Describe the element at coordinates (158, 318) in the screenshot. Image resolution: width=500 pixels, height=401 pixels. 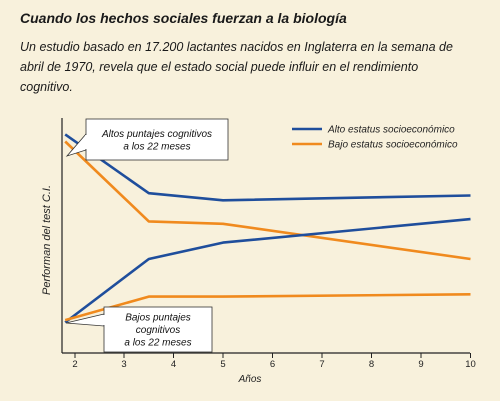
I see `callout-text: Bajos puntajes` at that location.